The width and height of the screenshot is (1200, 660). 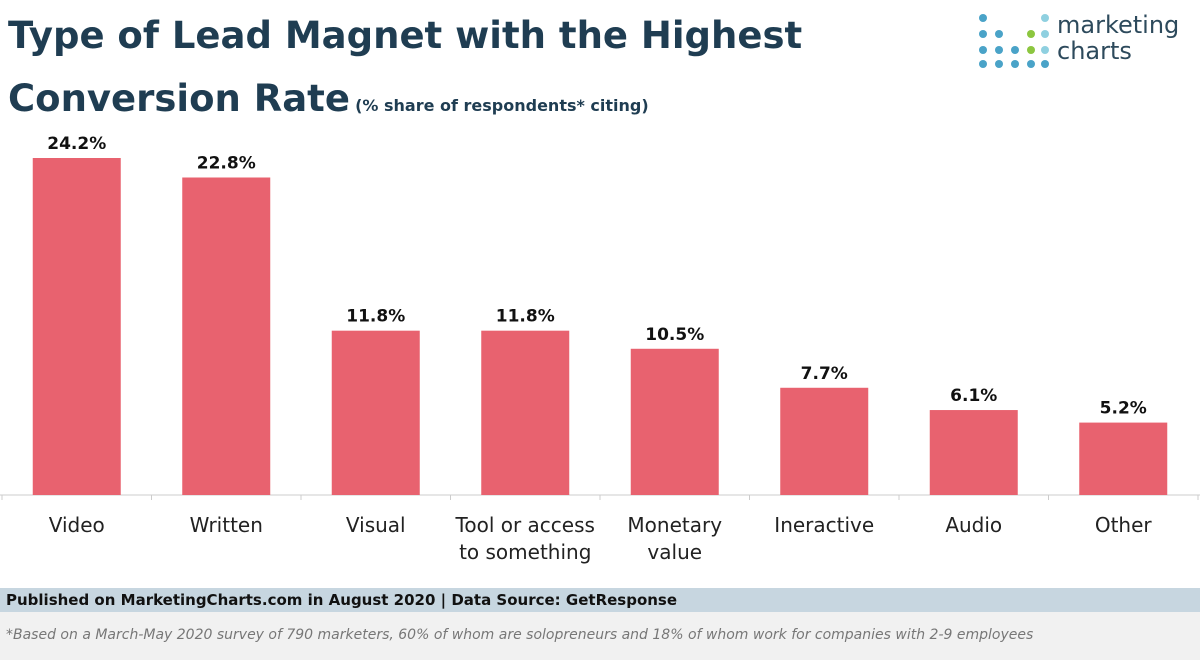 I want to click on x-tick-label: Other, so click(x=1123, y=525).